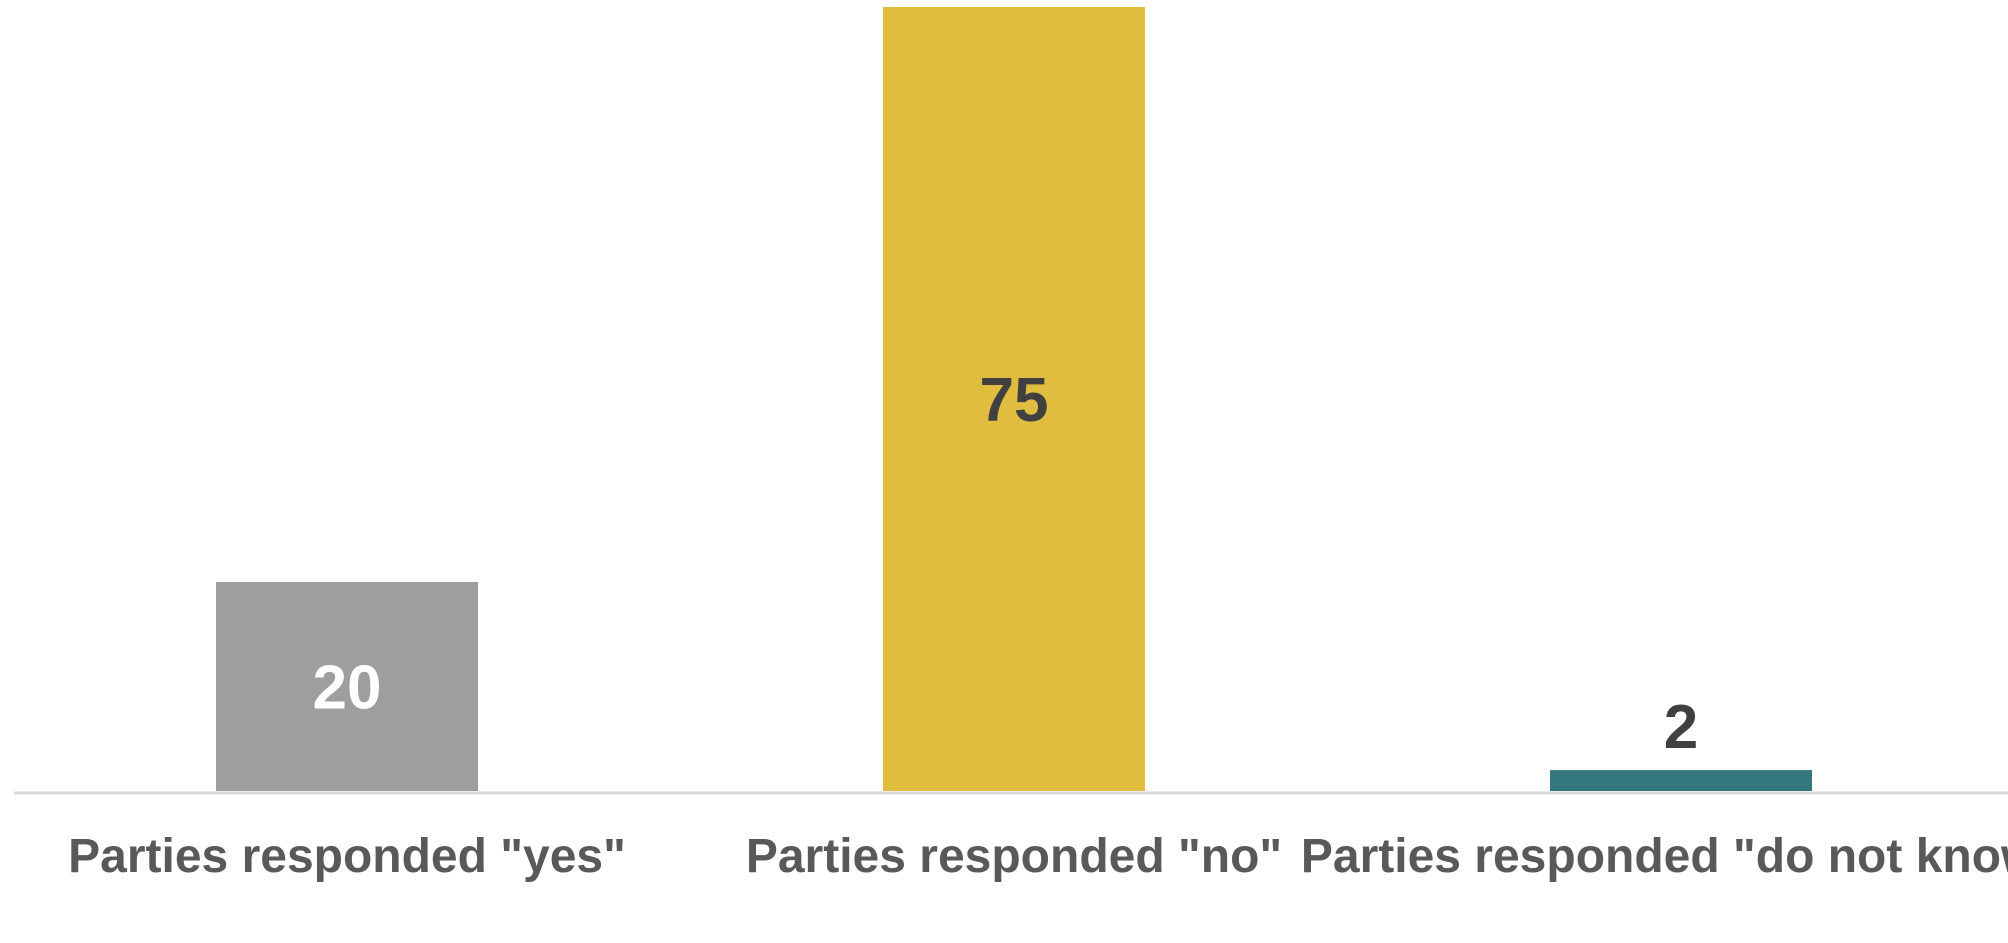 This screenshot has width=2008, height=943. I want to click on category-label-line: Parties responded "no", so click(1014, 856).